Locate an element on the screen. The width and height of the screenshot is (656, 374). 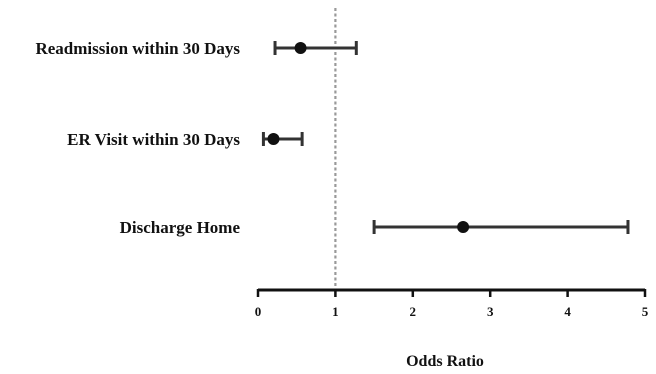
x-axis-title: Odds Ratio is located at coordinates (445, 361).